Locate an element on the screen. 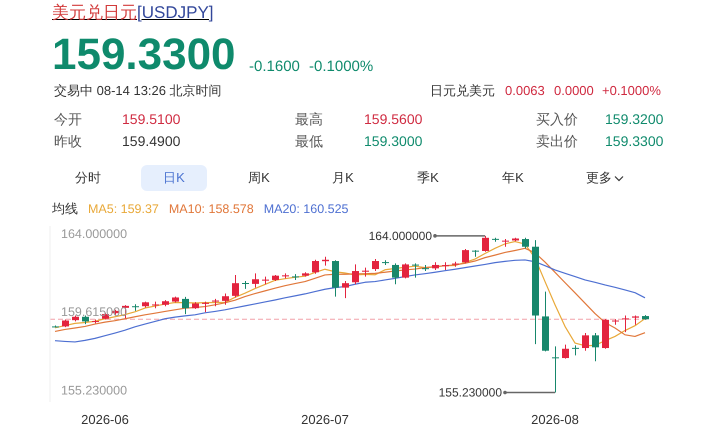 The width and height of the screenshot is (707, 434). text: -0.1600 is located at coordinates (274, 67).